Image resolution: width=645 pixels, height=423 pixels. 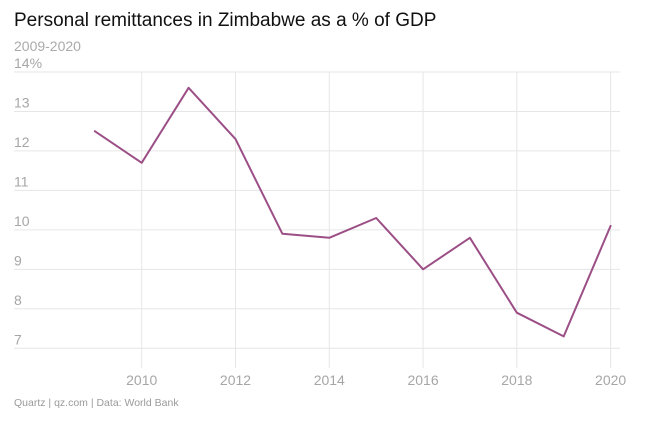 What do you see at coordinates (235, 139) in the screenshot?
I see `data-point-2012` at bounding box center [235, 139].